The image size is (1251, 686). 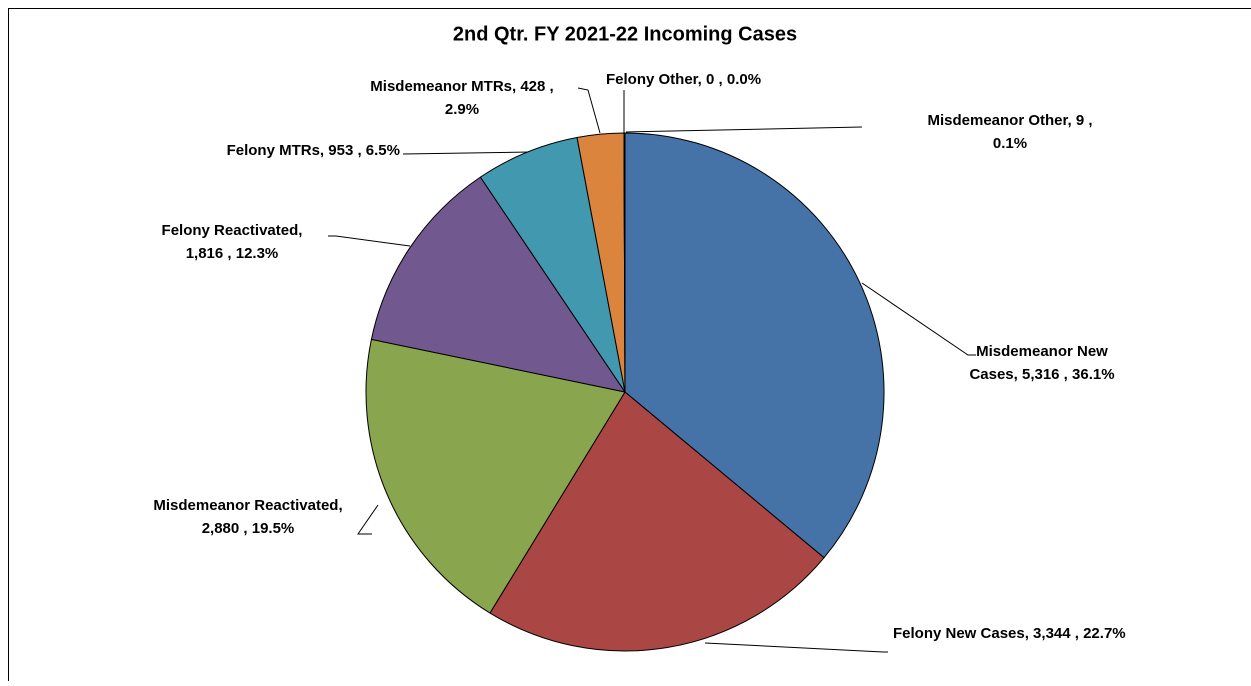 I want to click on data-label: Felony MTRs, 953 , 6.5%, so click(x=313, y=150).